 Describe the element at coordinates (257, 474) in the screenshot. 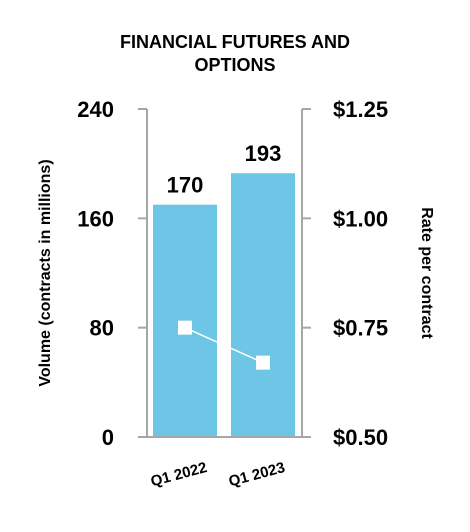

I see `x-tick-label: Q1 2023` at that location.